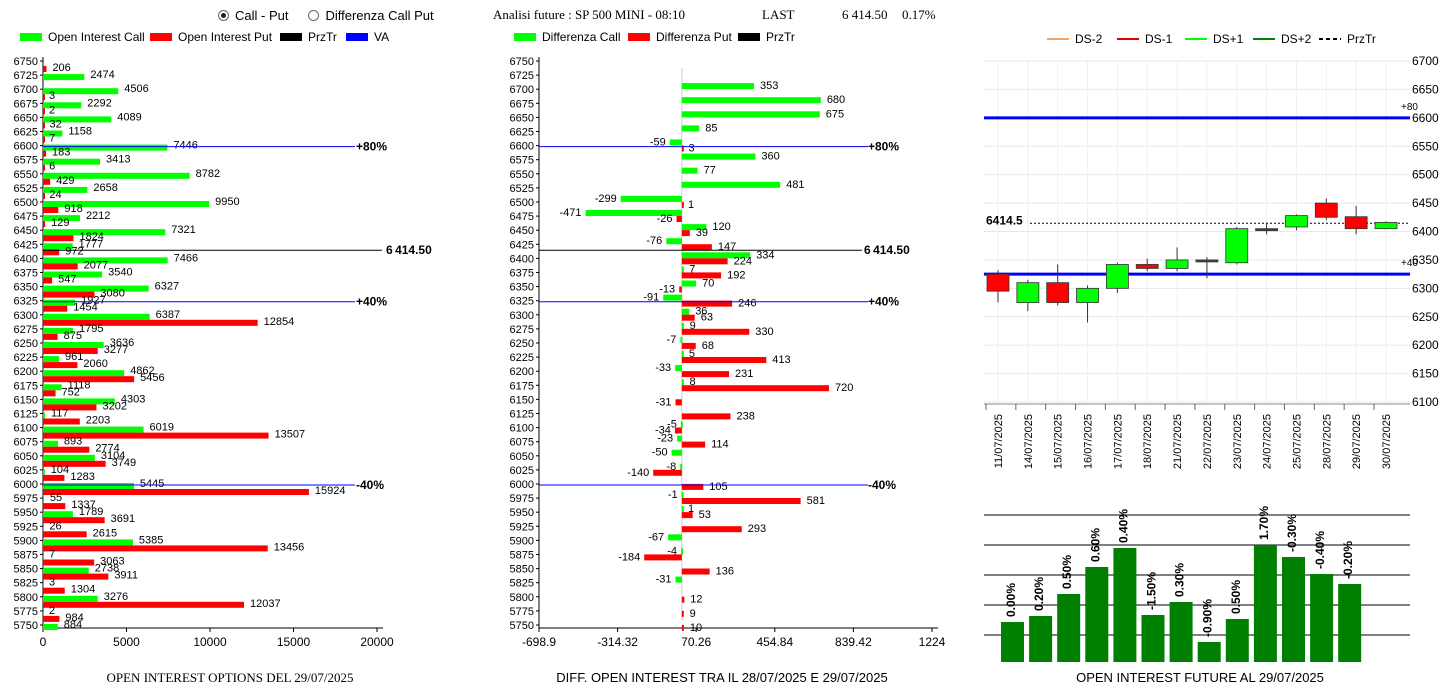  I want to click on diff-put-label: 68, so click(708, 346).